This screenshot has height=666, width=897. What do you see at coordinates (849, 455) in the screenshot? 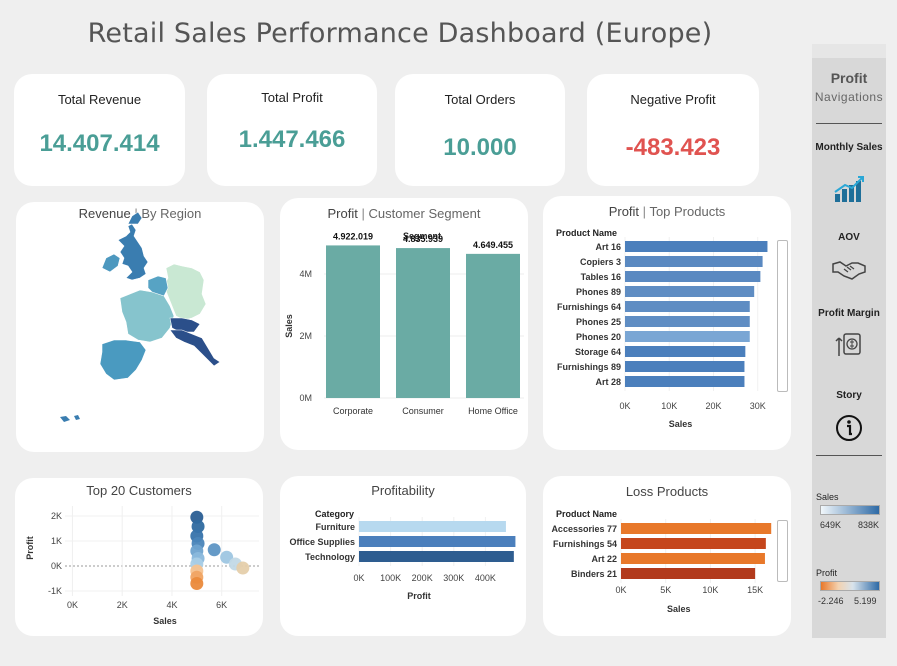
I see `sidebar-divider` at bounding box center [849, 455].